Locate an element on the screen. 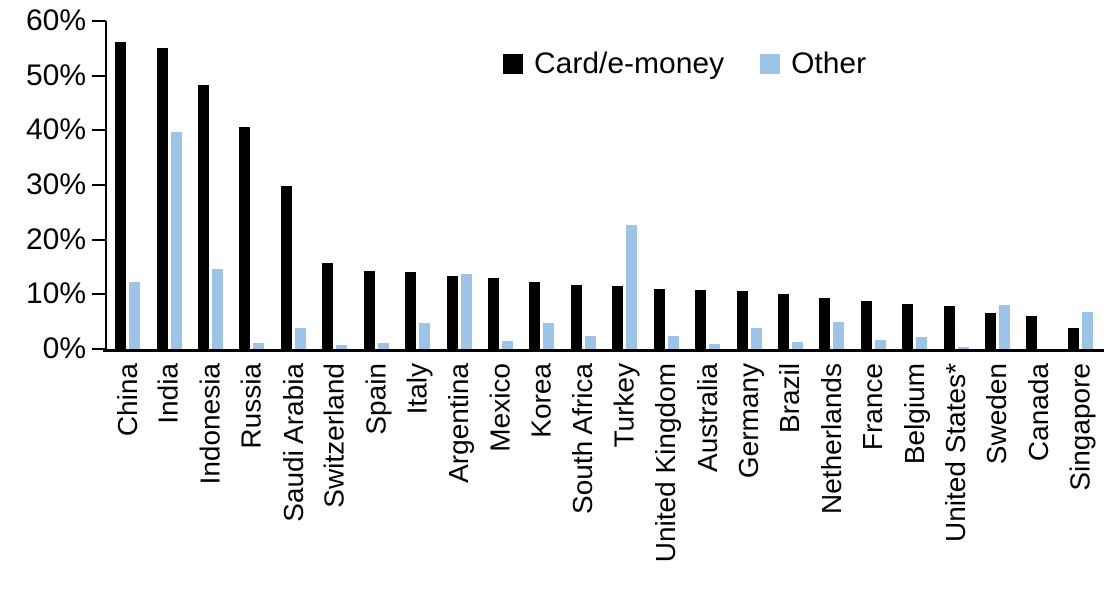 Image resolution: width=1112 pixels, height=594 pixels. x-label-cell: Argentina is located at coordinates (458, 478).